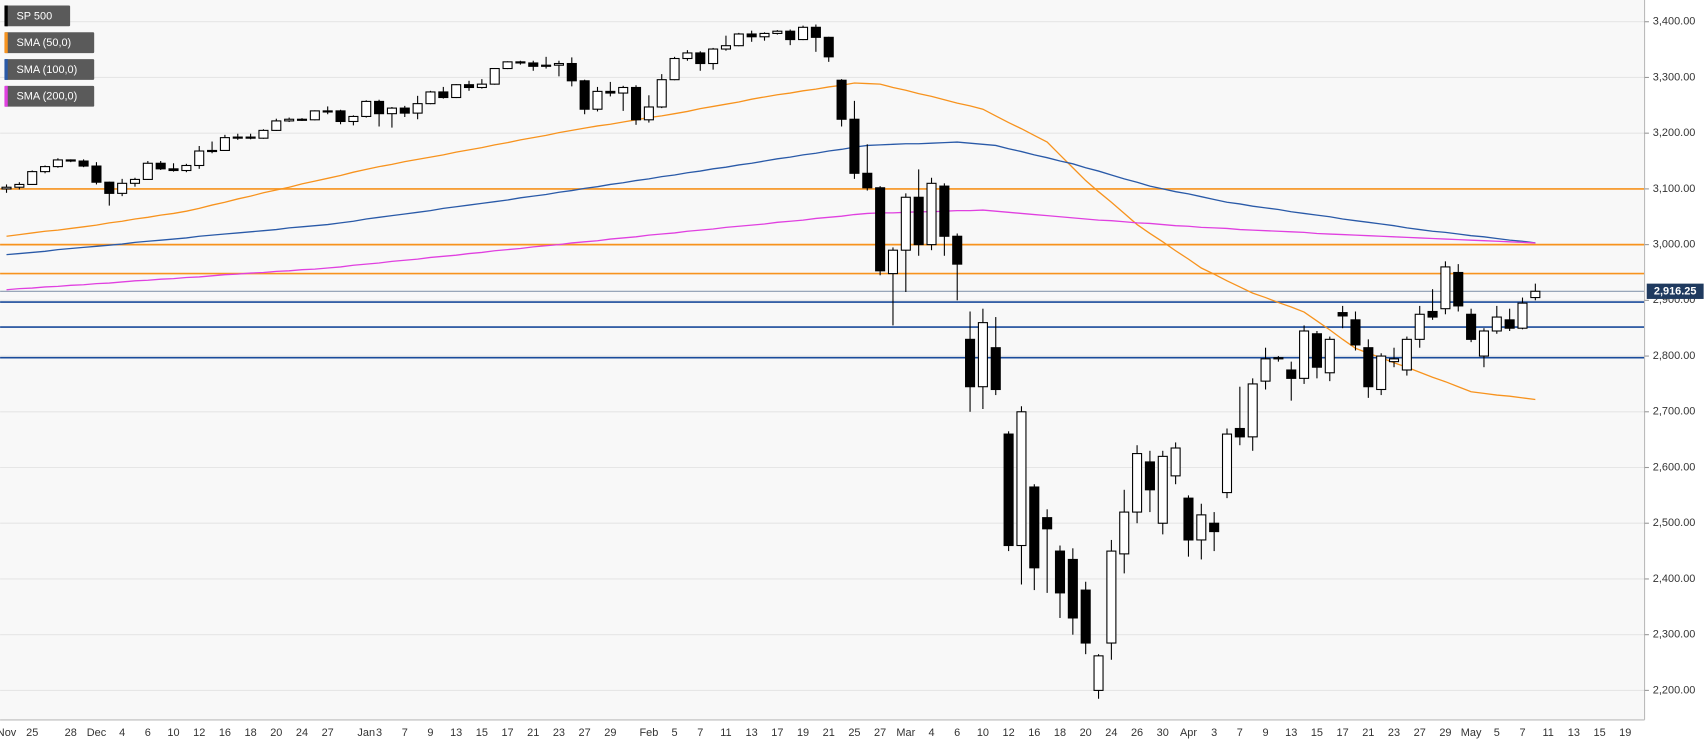  Describe the element at coordinates (1548, 733) in the screenshot. I see `x-tick-label: 11` at that location.